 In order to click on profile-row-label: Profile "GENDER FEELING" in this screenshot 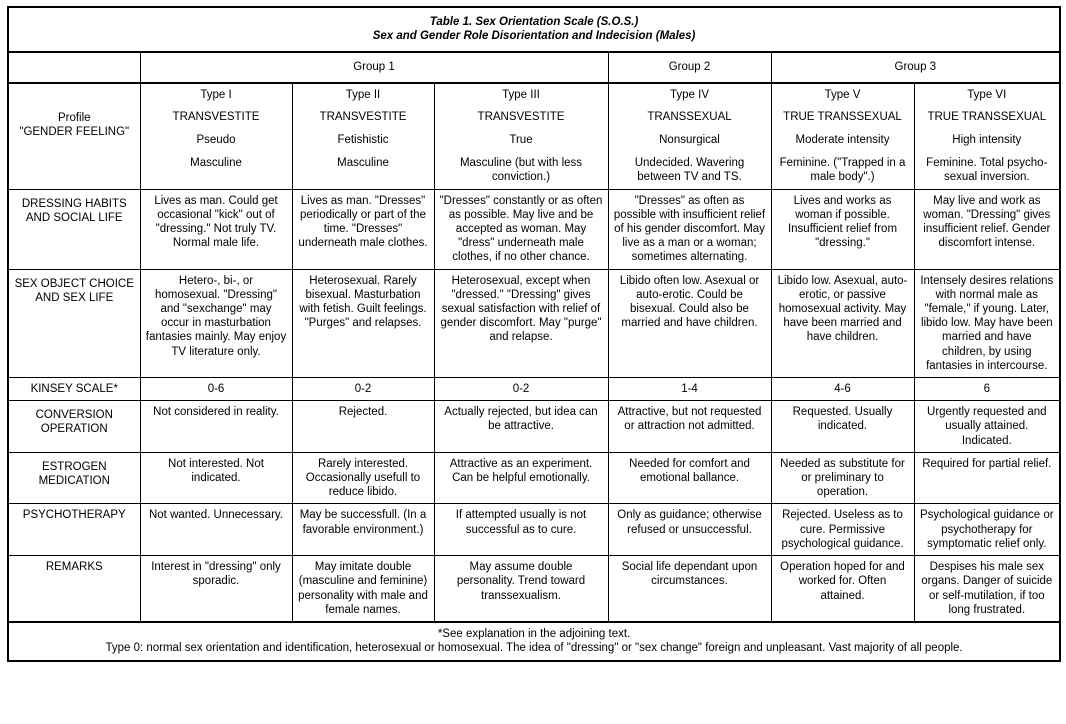, I will do `click(74, 136)`.